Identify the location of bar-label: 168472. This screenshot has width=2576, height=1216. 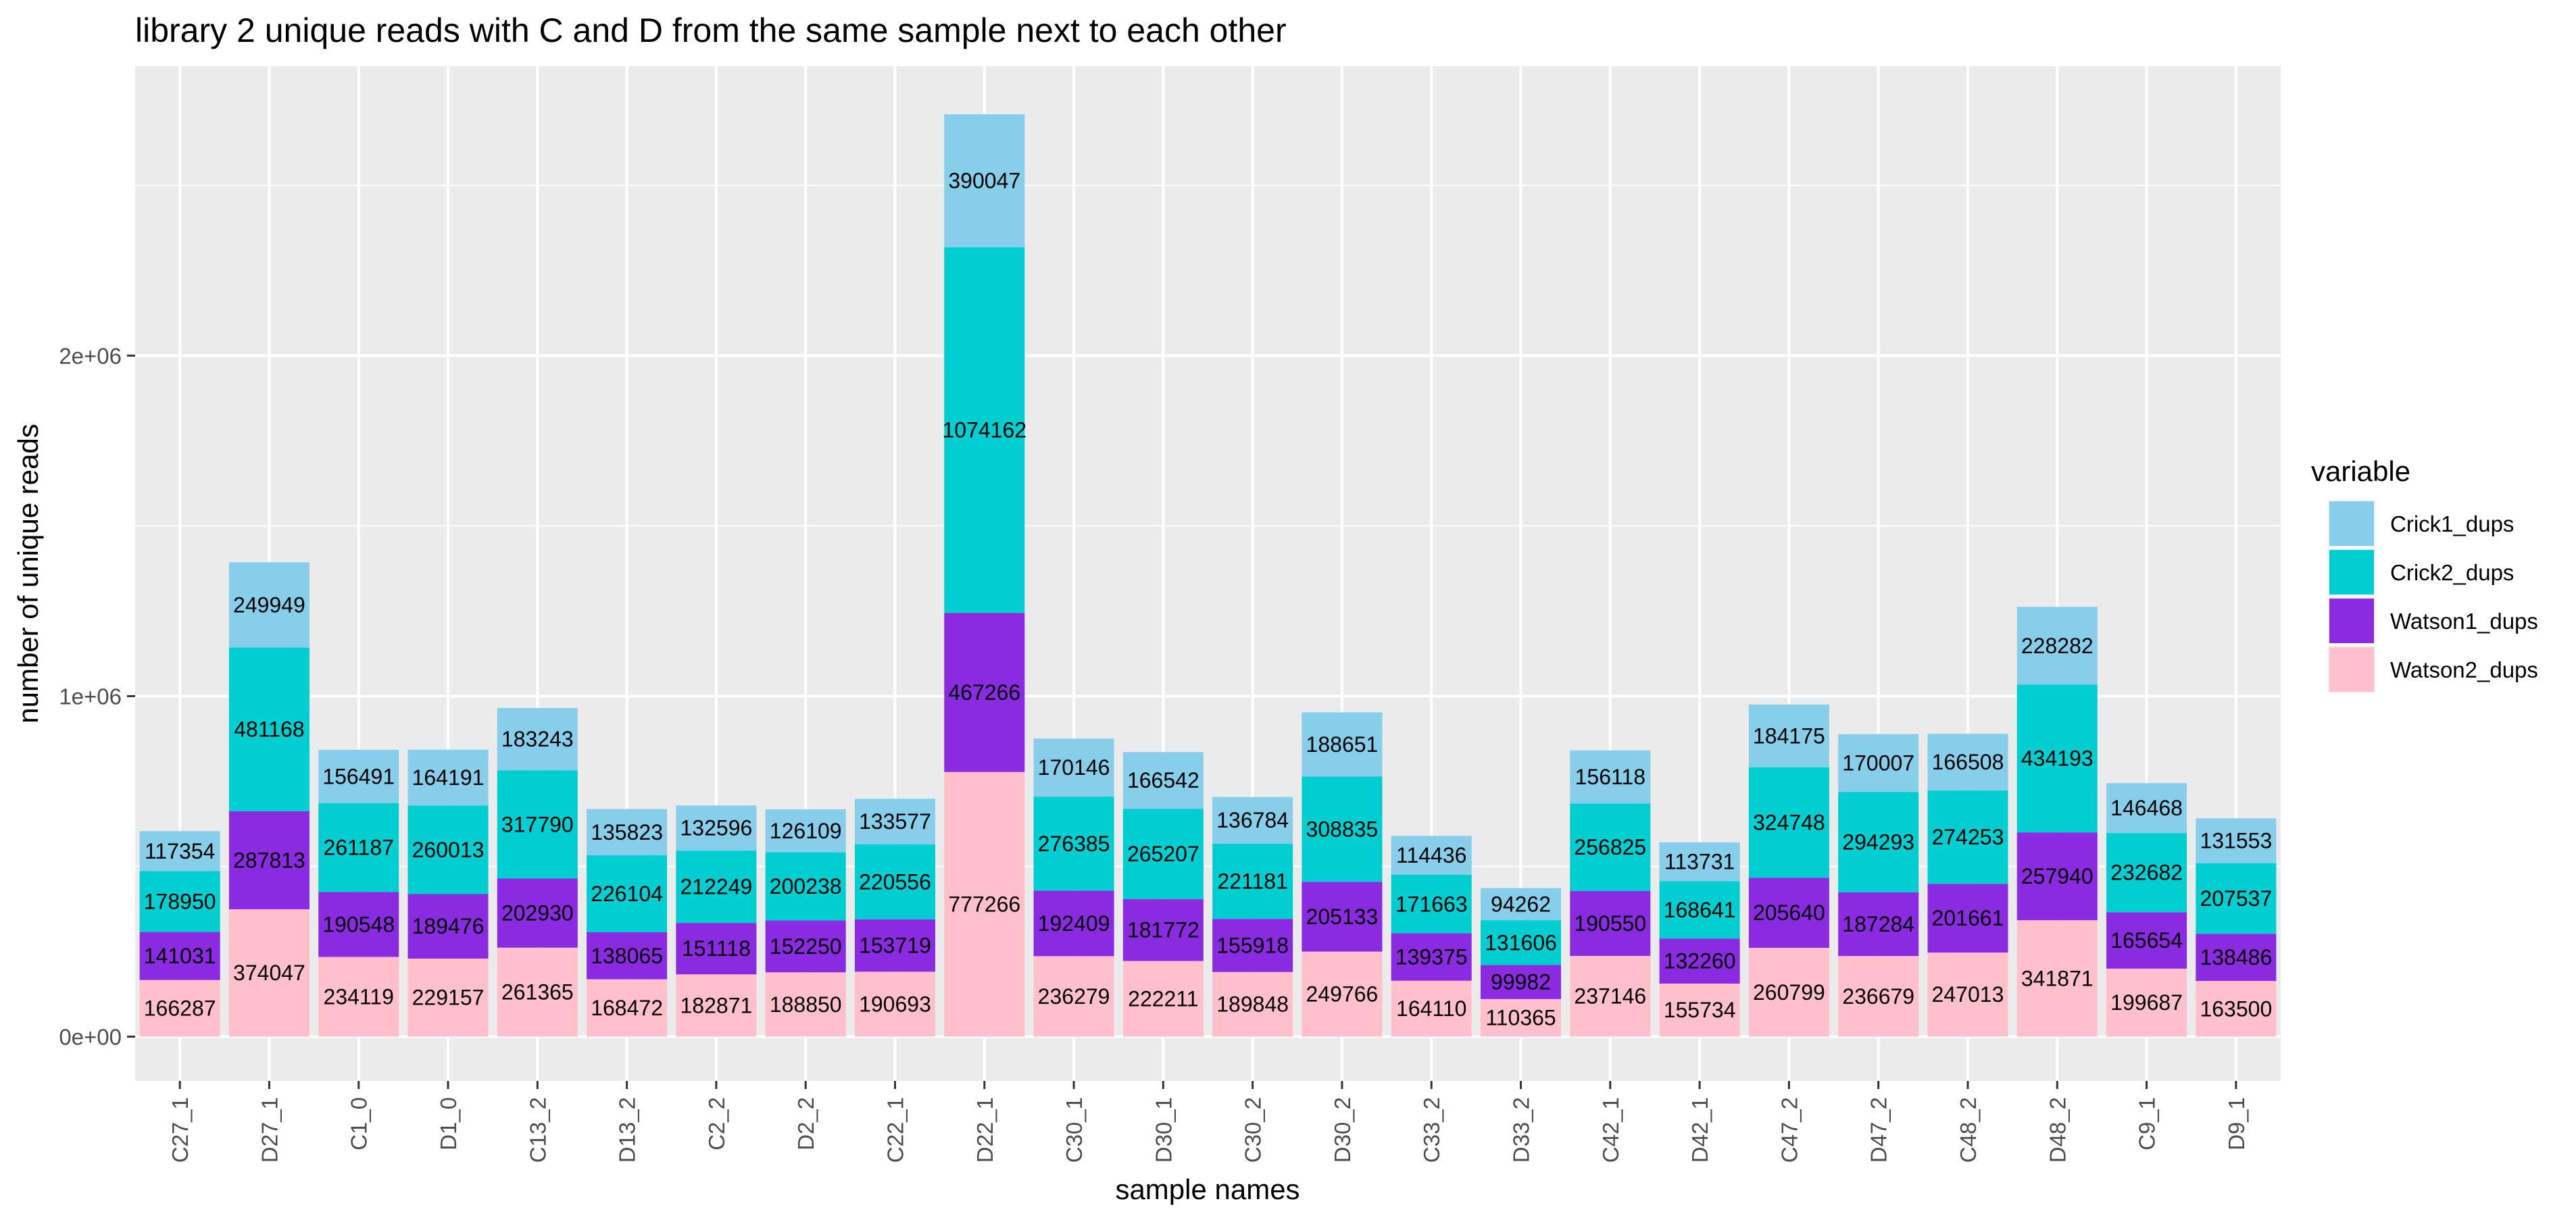
(627, 1008).